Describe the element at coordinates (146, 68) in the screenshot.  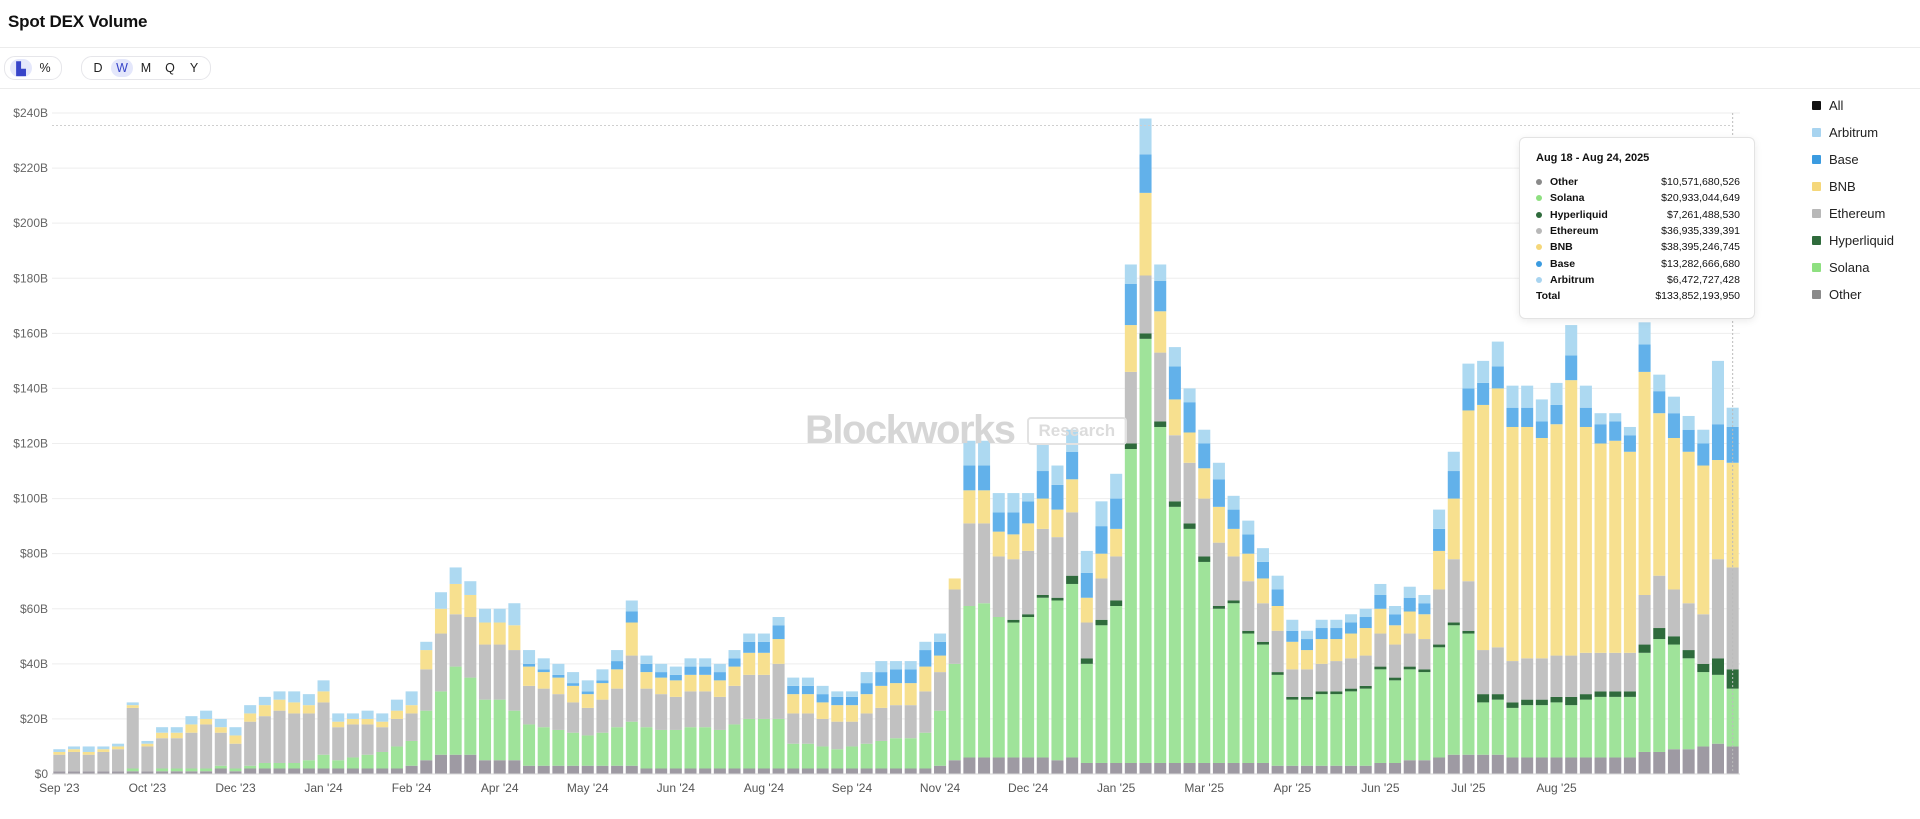
I see `granularity-m-button: M` at that location.